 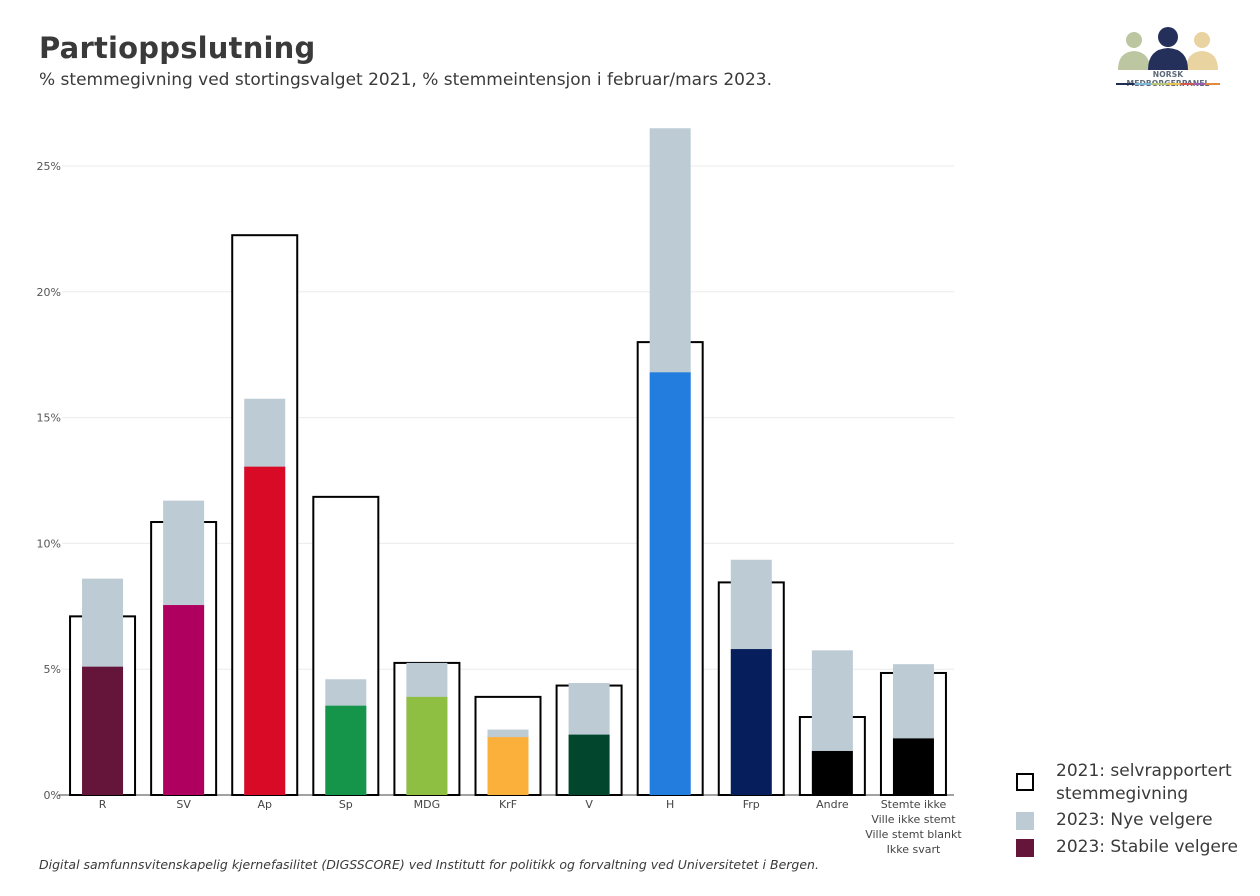 I want to click on bar-group-sv, so click(x=184, y=648).